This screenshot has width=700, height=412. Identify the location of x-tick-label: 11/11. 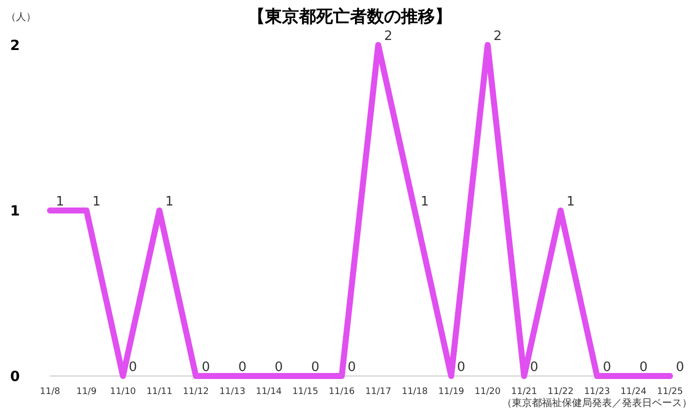
(159, 392).